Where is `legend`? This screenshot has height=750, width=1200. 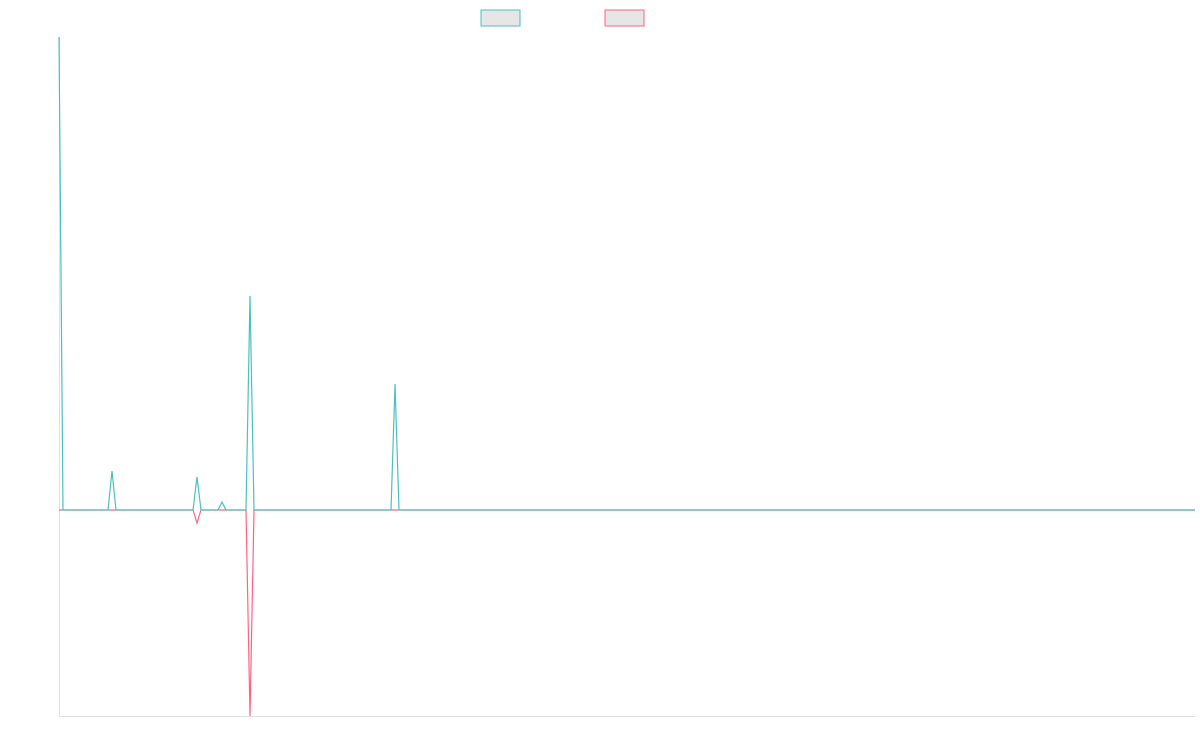 legend is located at coordinates (562, 18).